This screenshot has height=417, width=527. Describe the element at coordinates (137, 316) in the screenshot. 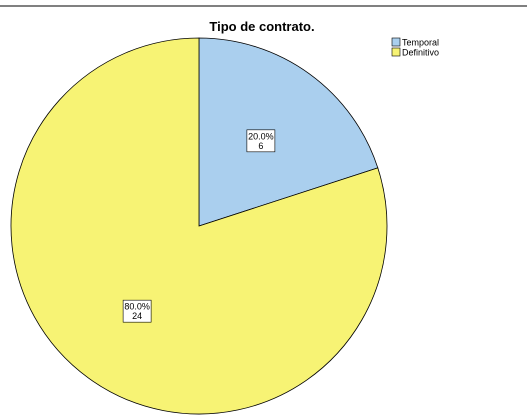

I see `data-label-count: 24` at that location.